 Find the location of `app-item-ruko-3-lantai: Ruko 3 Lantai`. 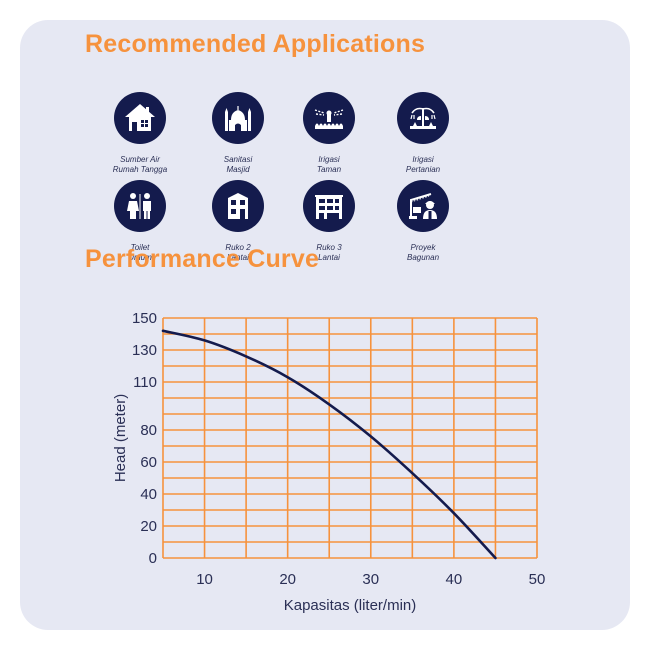

app-item-ruko-3-lantai: Ruko 3 Lantai is located at coordinates (329, 221).